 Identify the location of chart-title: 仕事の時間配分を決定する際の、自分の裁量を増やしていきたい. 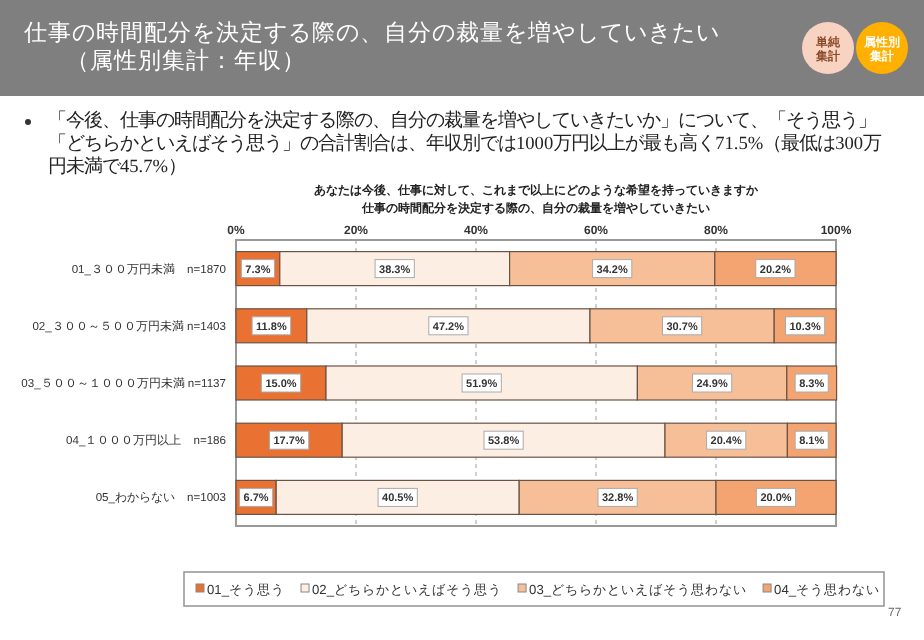
(371, 32).